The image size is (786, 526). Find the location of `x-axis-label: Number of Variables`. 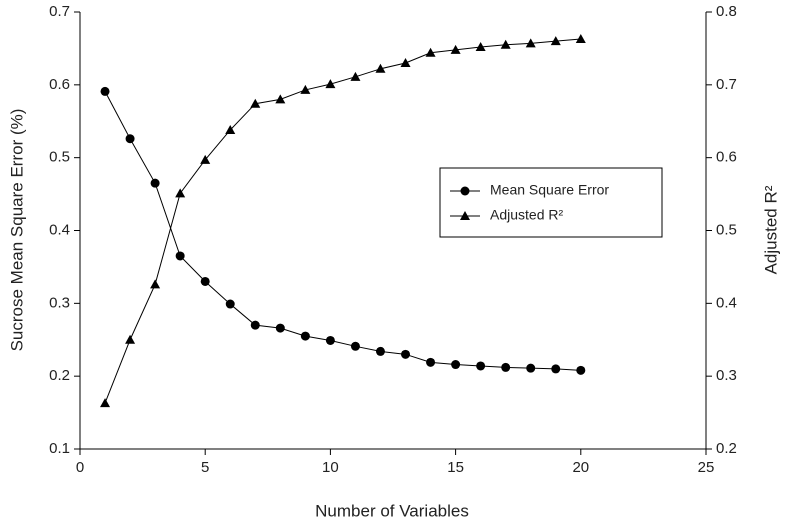

x-axis-label: Number of Variables is located at coordinates (392, 510).